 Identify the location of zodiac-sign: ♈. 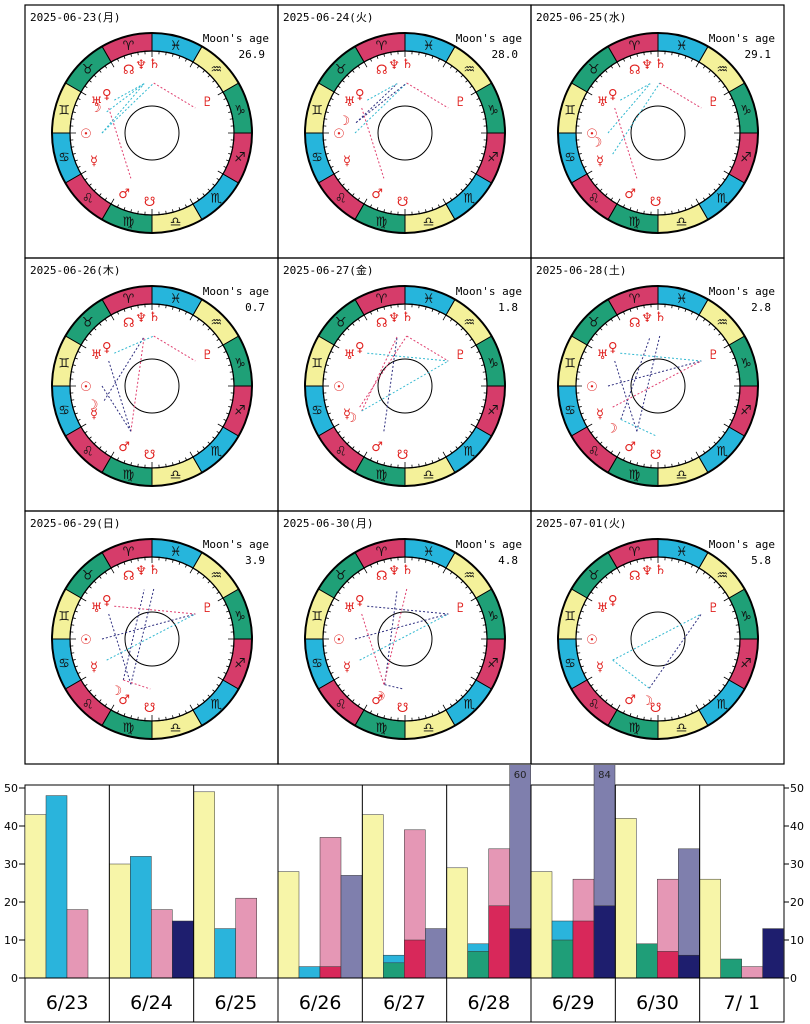
(382, 299).